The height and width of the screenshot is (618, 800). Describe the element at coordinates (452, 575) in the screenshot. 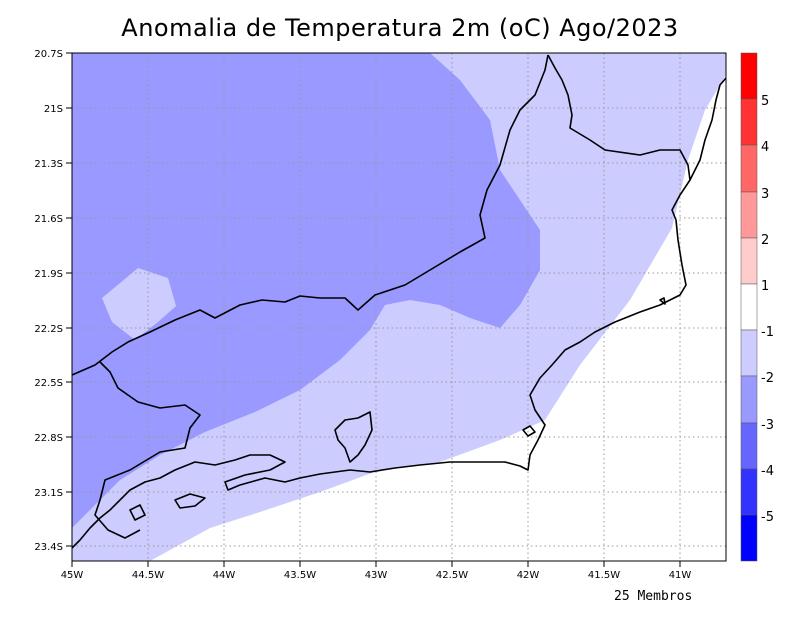

I see `lon-label: 42.5W` at that location.